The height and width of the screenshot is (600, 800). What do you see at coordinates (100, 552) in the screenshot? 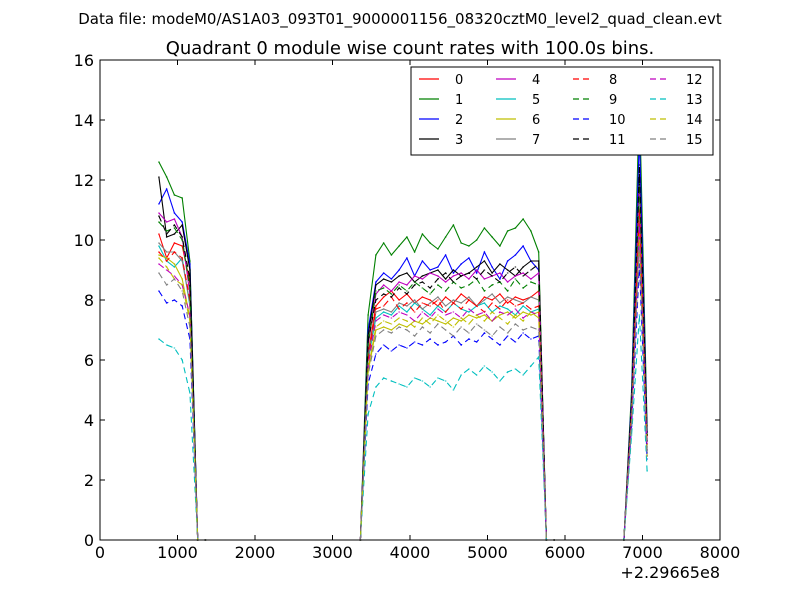
I see `x-tick-label: 0` at bounding box center [100, 552].